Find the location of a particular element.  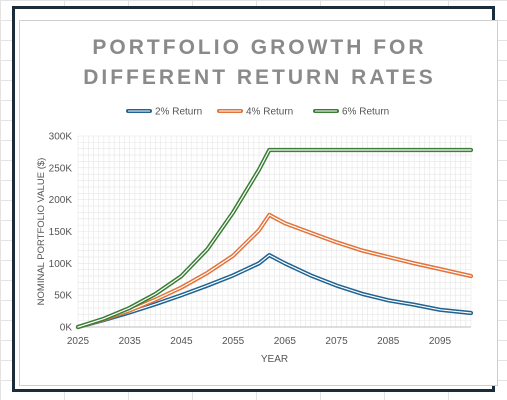

legend-entry-label: 6% Return is located at coordinates (365, 112).